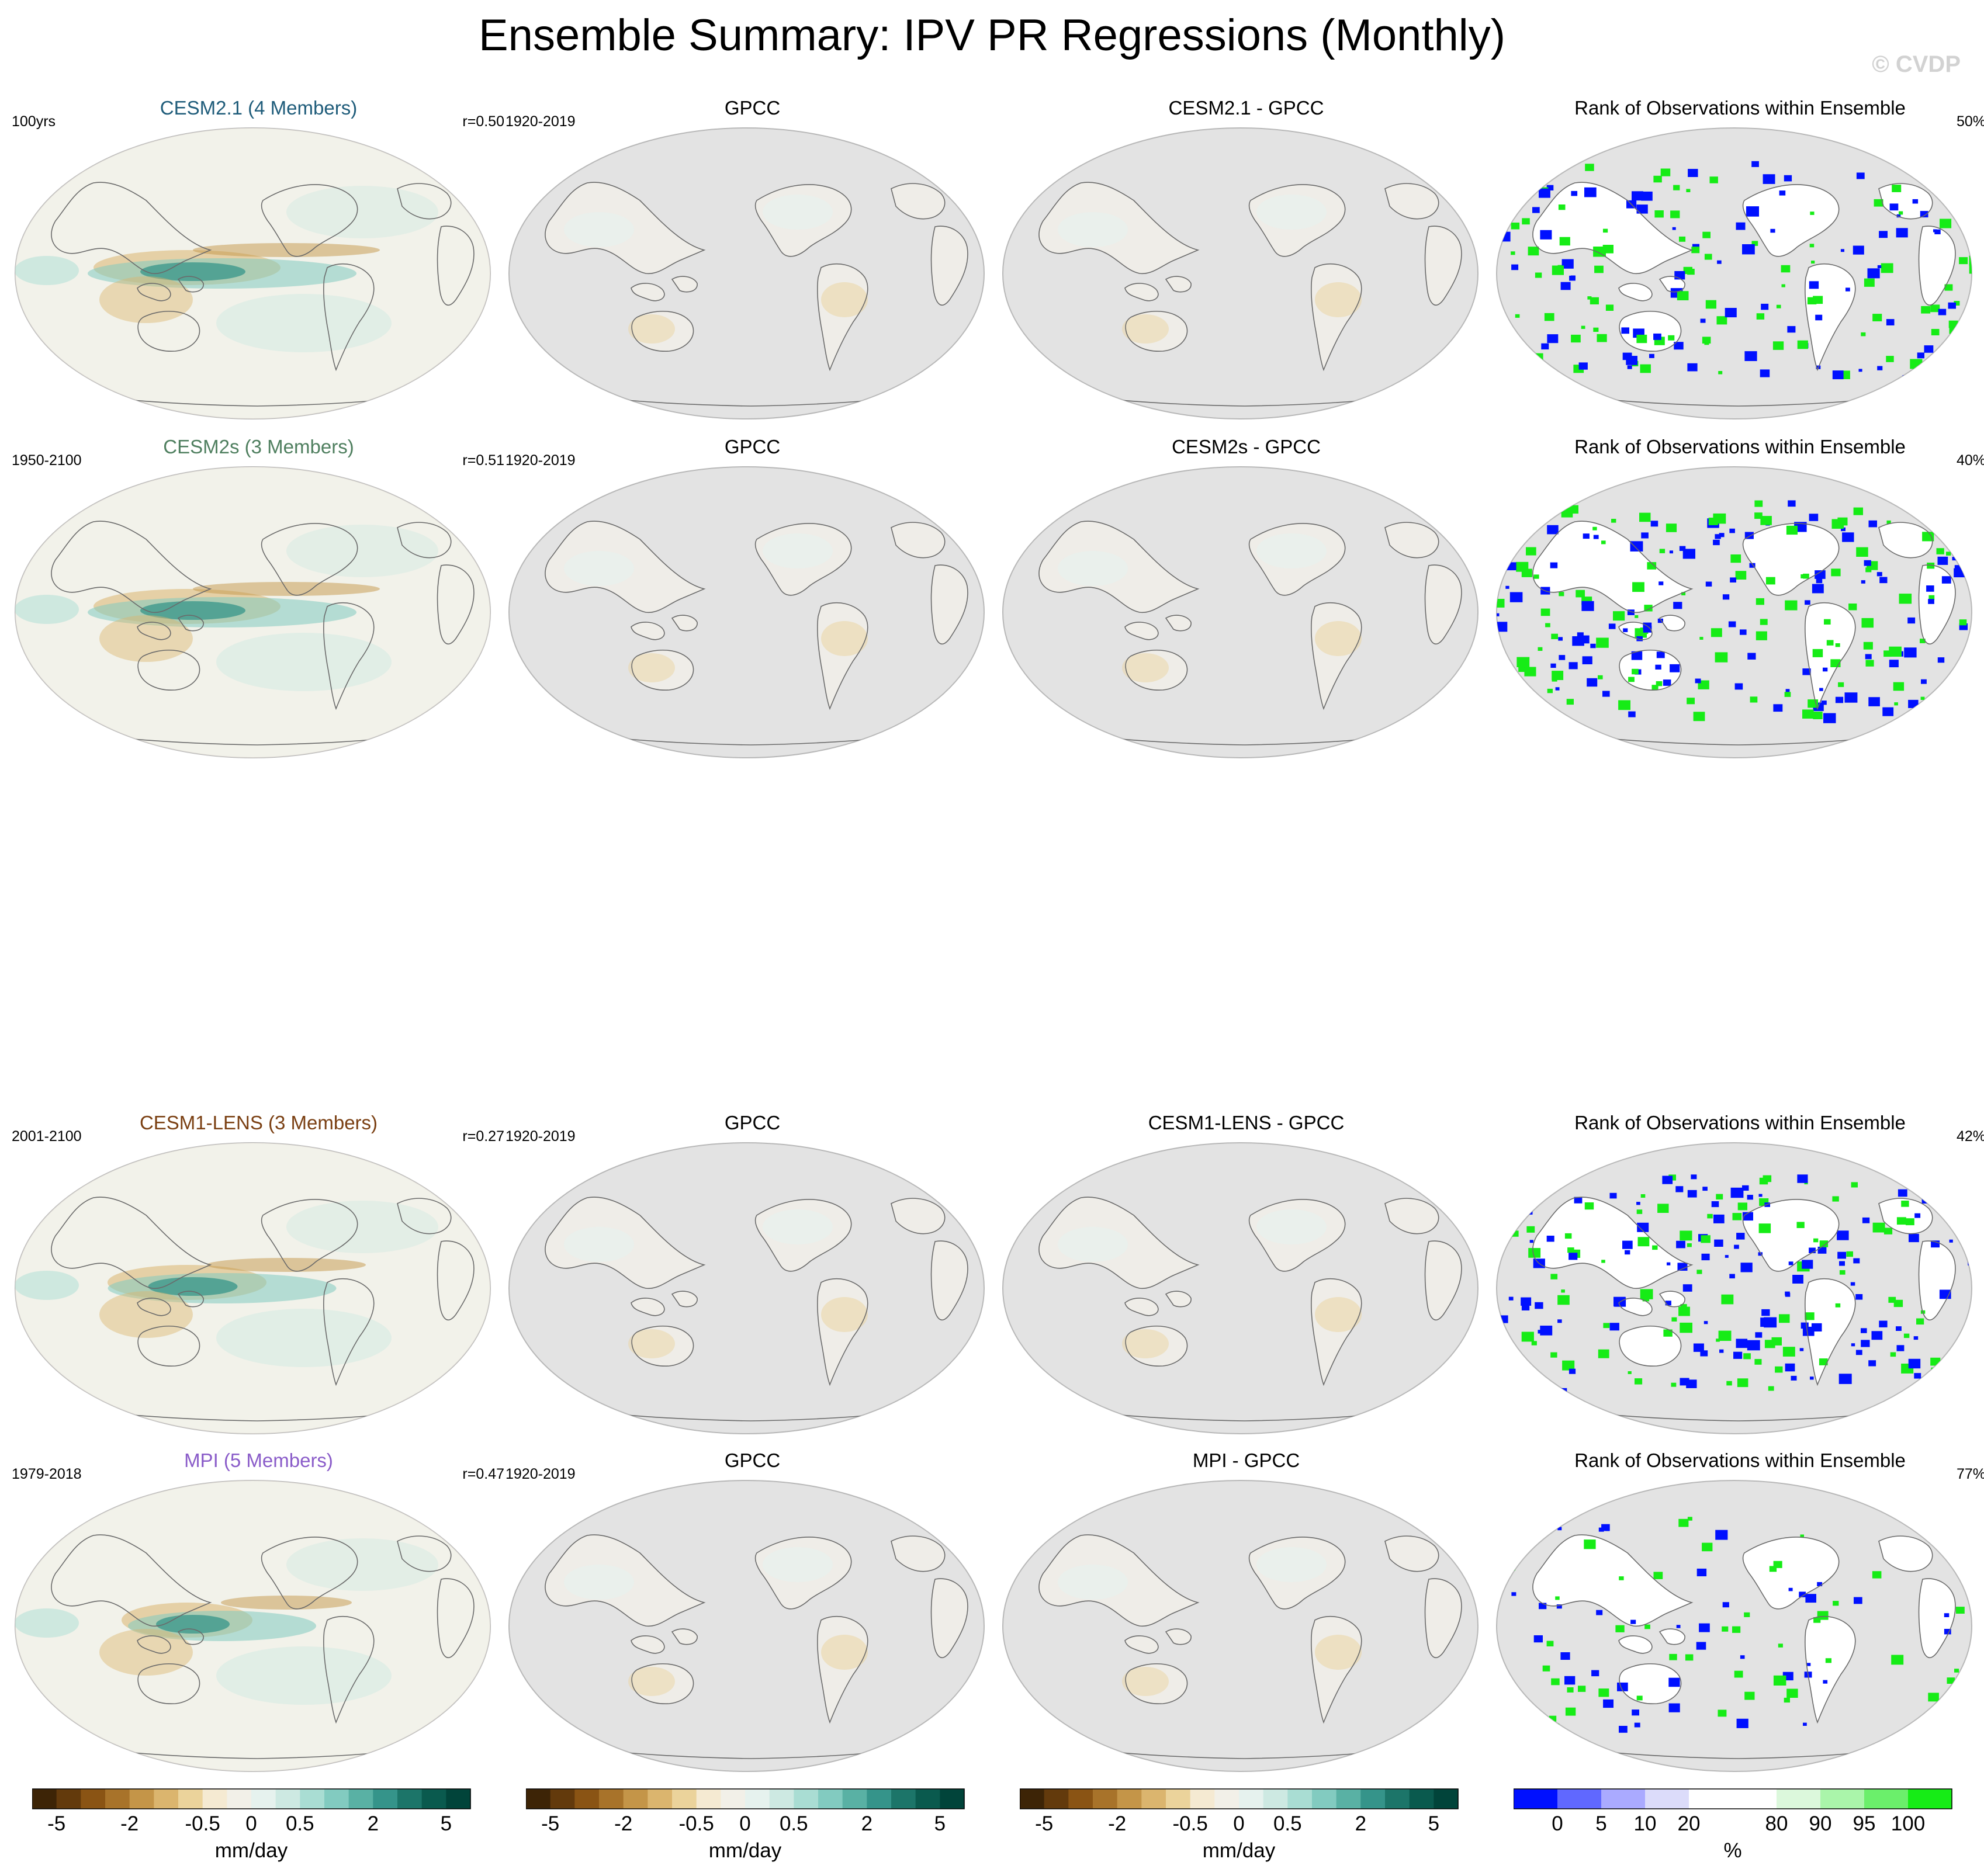  I want to click on panel-diff-row-4: MPI - GPCC, so click(1246, 1612).